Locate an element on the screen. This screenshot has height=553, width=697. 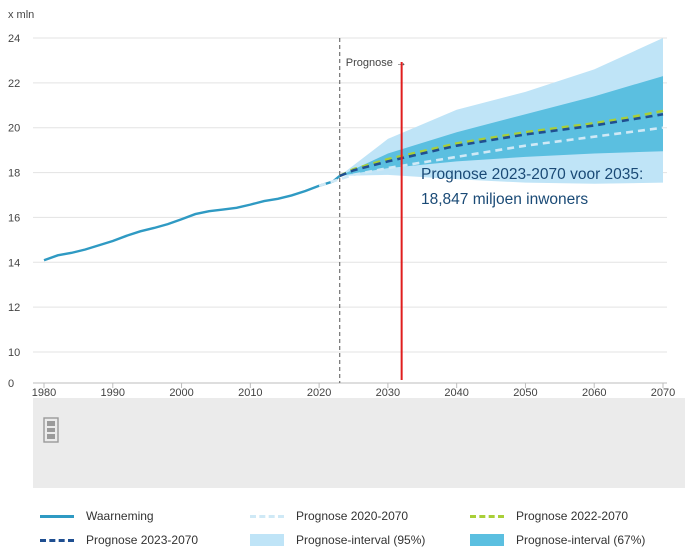
legend-label: Prognose-interval (67%) is located at coordinates (581, 540).